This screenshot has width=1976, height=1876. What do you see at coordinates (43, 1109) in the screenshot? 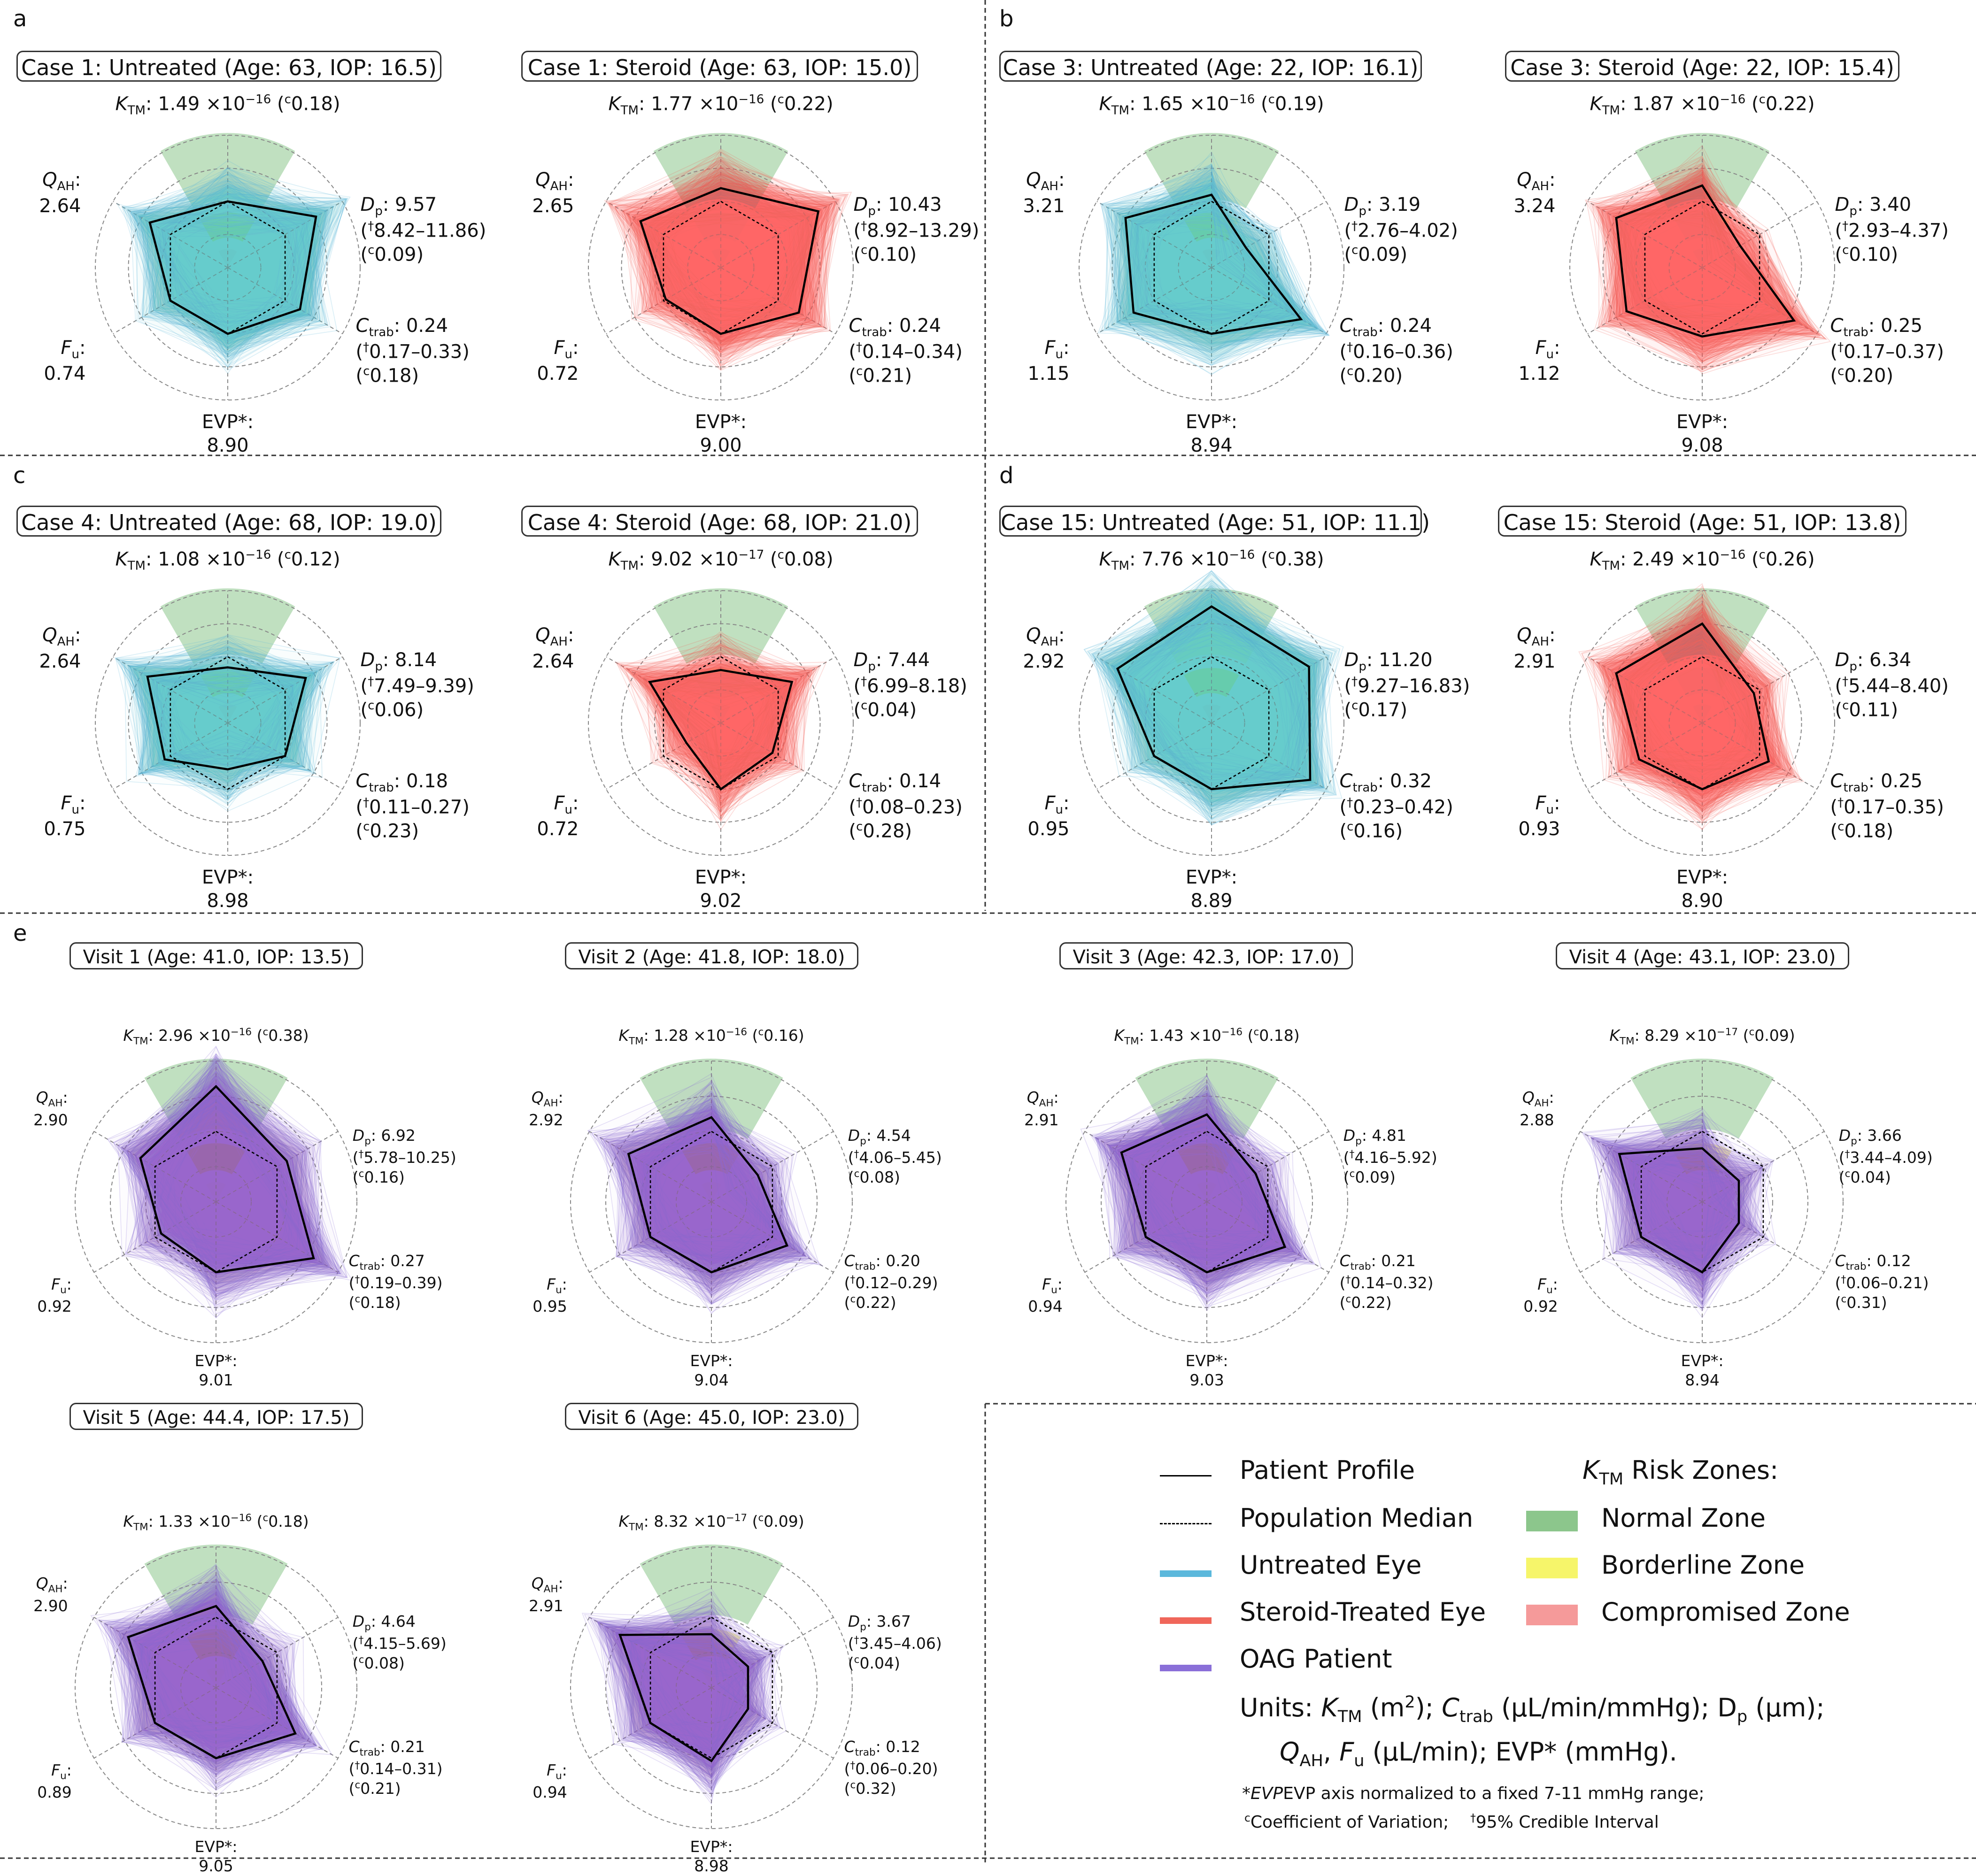
I see `qah-label: QAH: 2.90` at bounding box center [43, 1109].